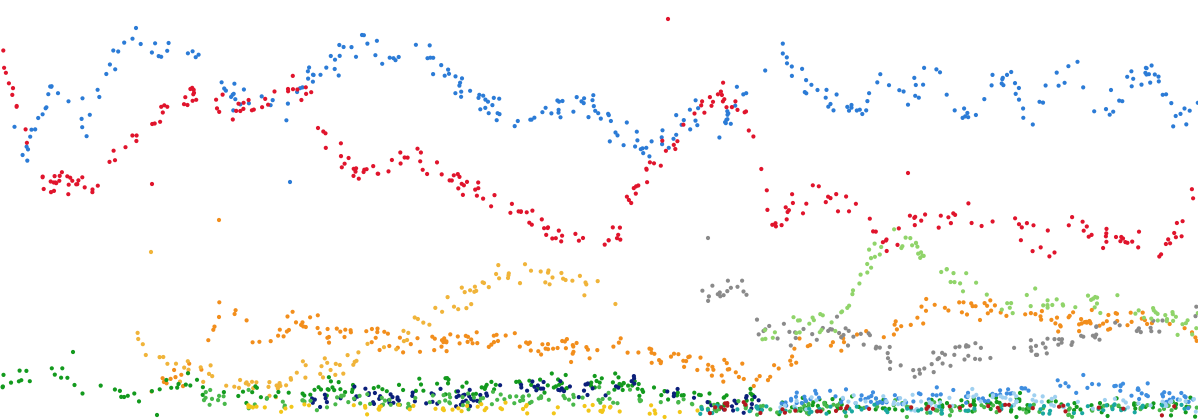 The image size is (1198, 420). What do you see at coordinates (667, 391) in the screenshot?
I see `series-7-point` at bounding box center [667, 391].